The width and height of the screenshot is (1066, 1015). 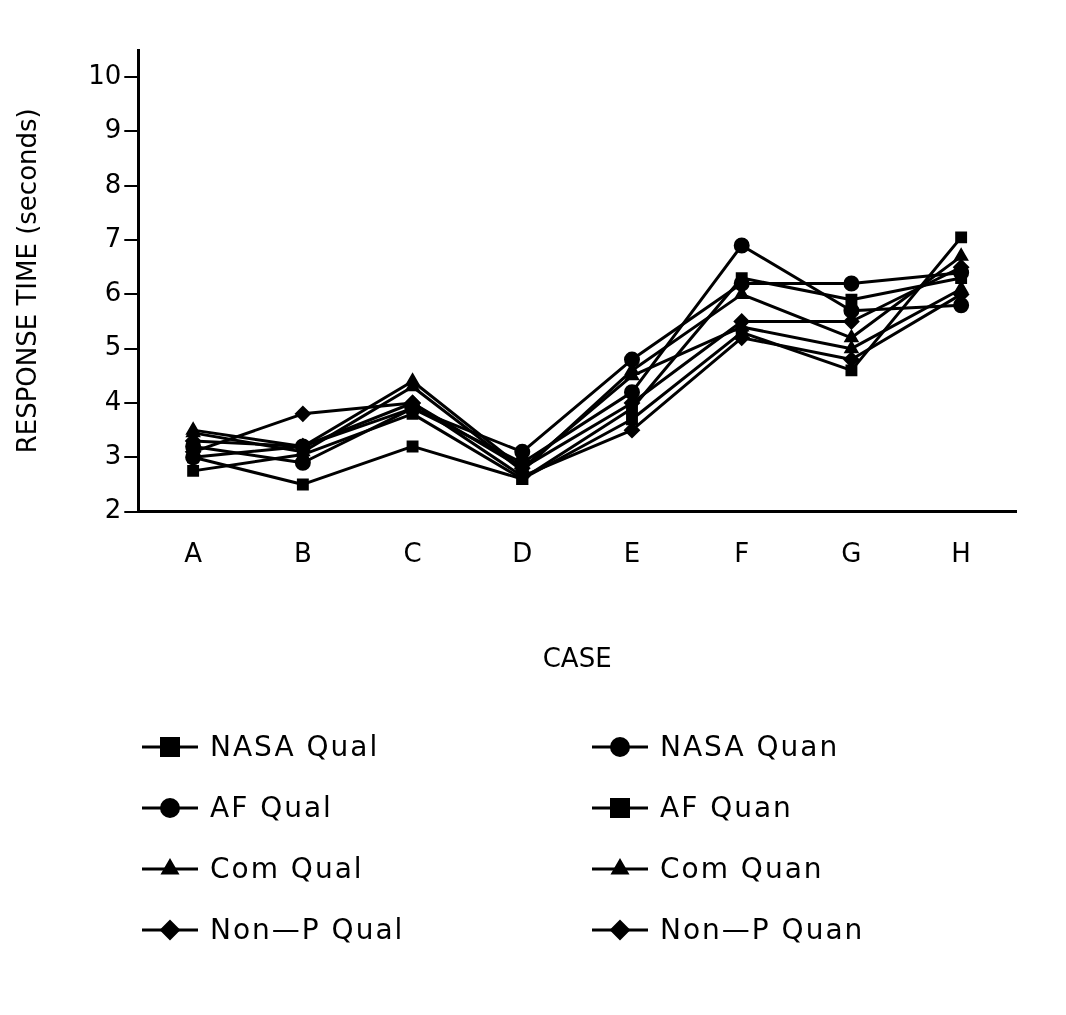 What do you see at coordinates (522, 552) in the screenshot?
I see `x-tick-label: D` at bounding box center [522, 552].